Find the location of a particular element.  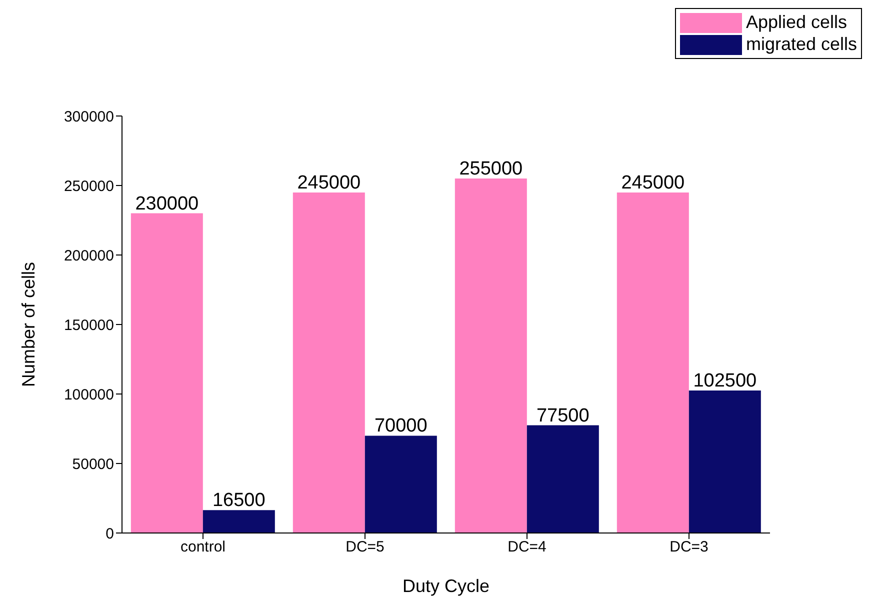

y-tick-label: 300000 is located at coordinates (89, 117).